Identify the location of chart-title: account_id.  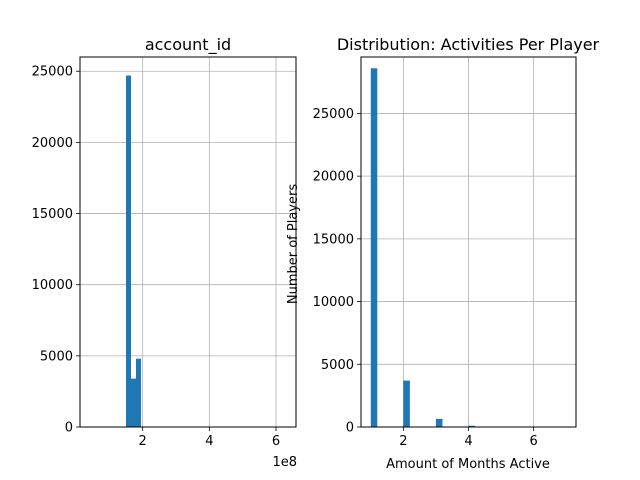
(188, 45).